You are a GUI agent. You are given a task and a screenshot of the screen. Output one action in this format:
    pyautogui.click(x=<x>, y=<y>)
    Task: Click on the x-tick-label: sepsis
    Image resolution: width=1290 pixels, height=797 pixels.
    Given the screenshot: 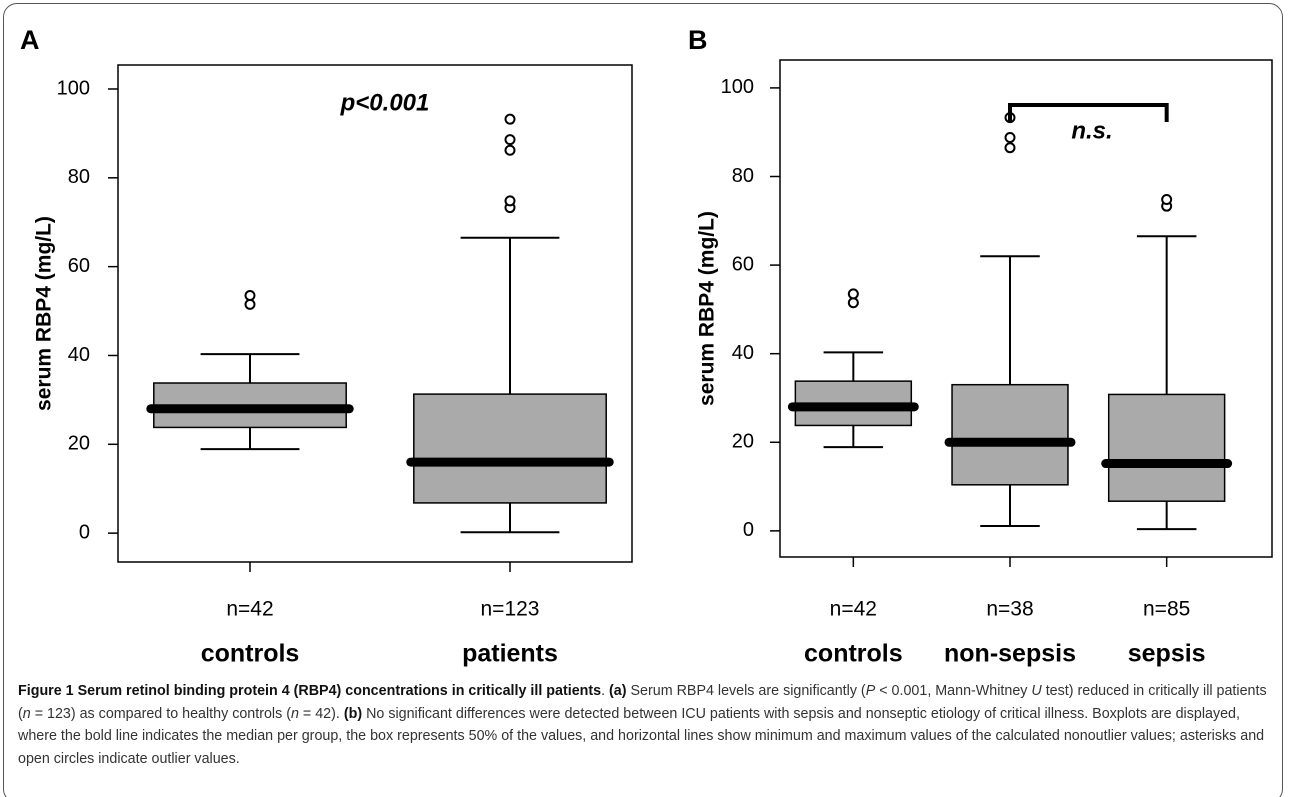 What is the action you would take?
    pyautogui.click(x=1167, y=654)
    